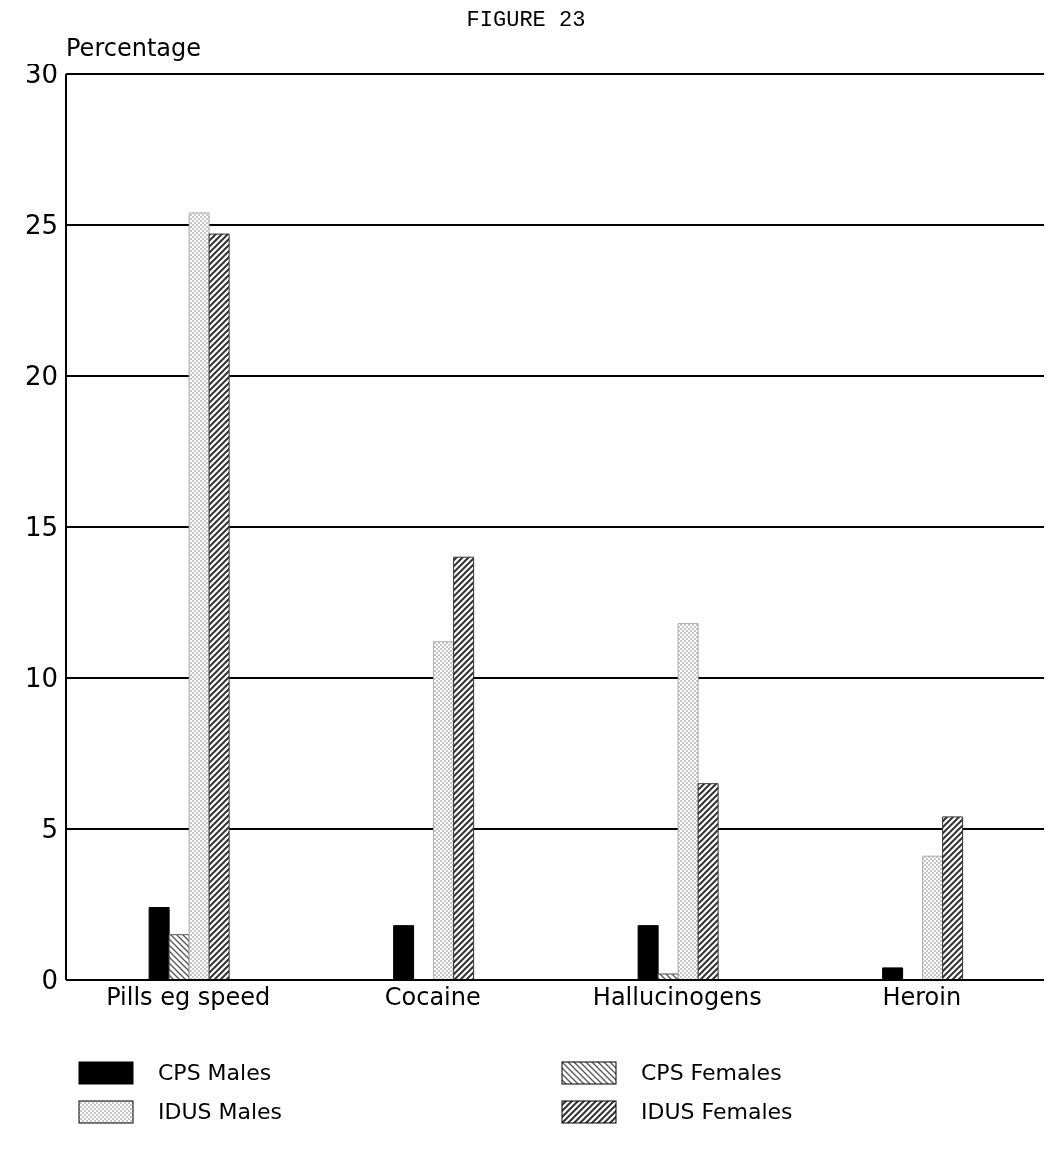 The image size is (1052, 1158). What do you see at coordinates (526, 21) in the screenshot?
I see `chart-title: FIGURE 23` at bounding box center [526, 21].